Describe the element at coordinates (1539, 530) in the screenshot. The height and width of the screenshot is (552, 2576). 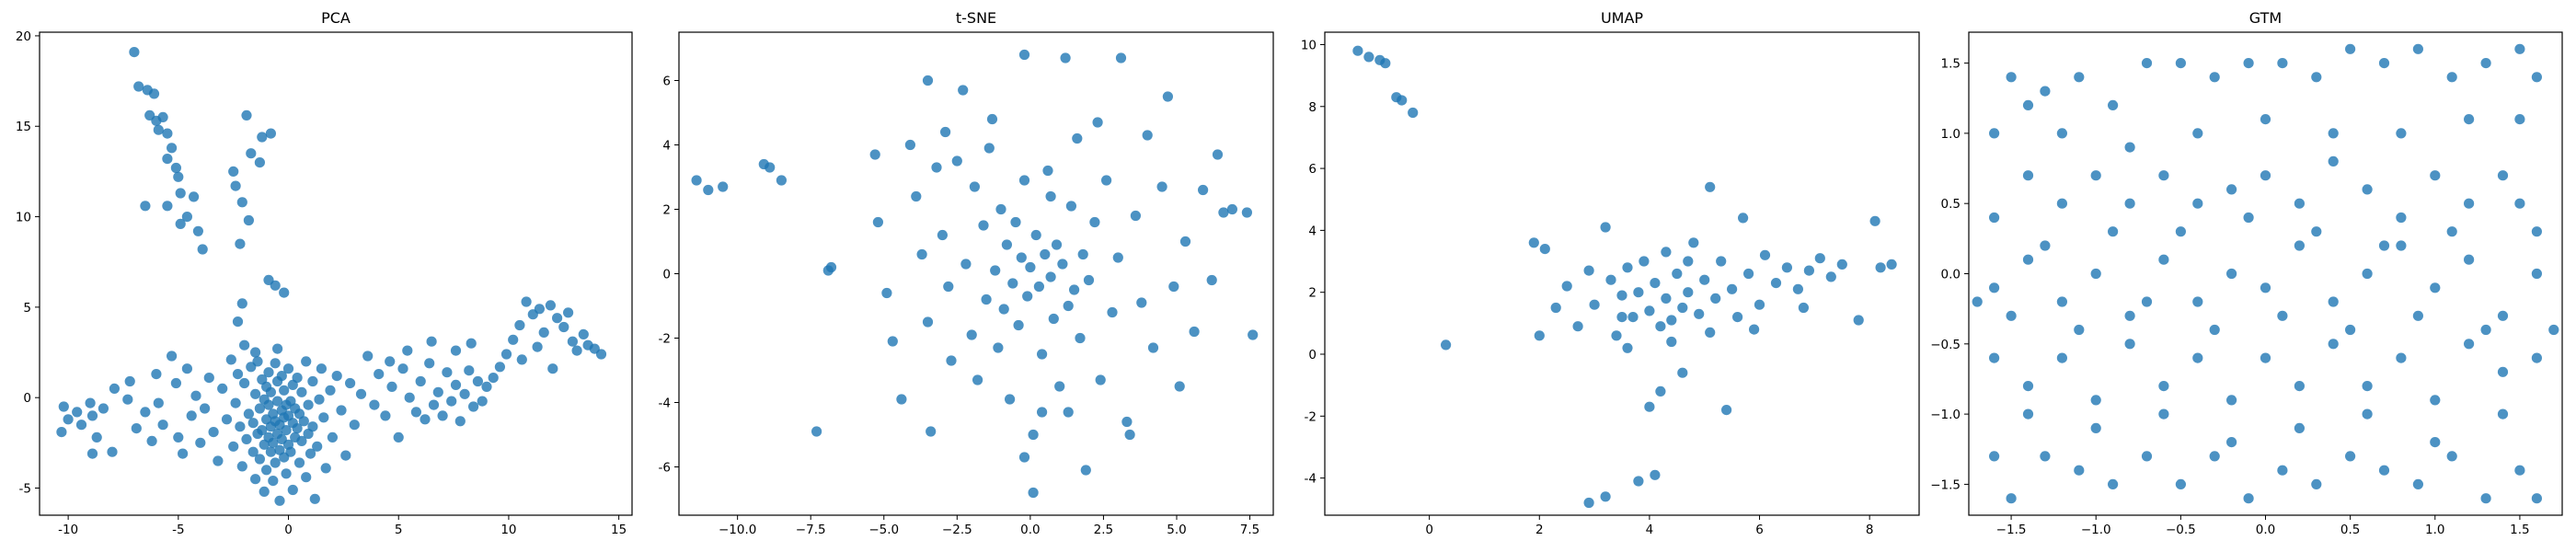
I see `x-tick-label: 2` at that location.